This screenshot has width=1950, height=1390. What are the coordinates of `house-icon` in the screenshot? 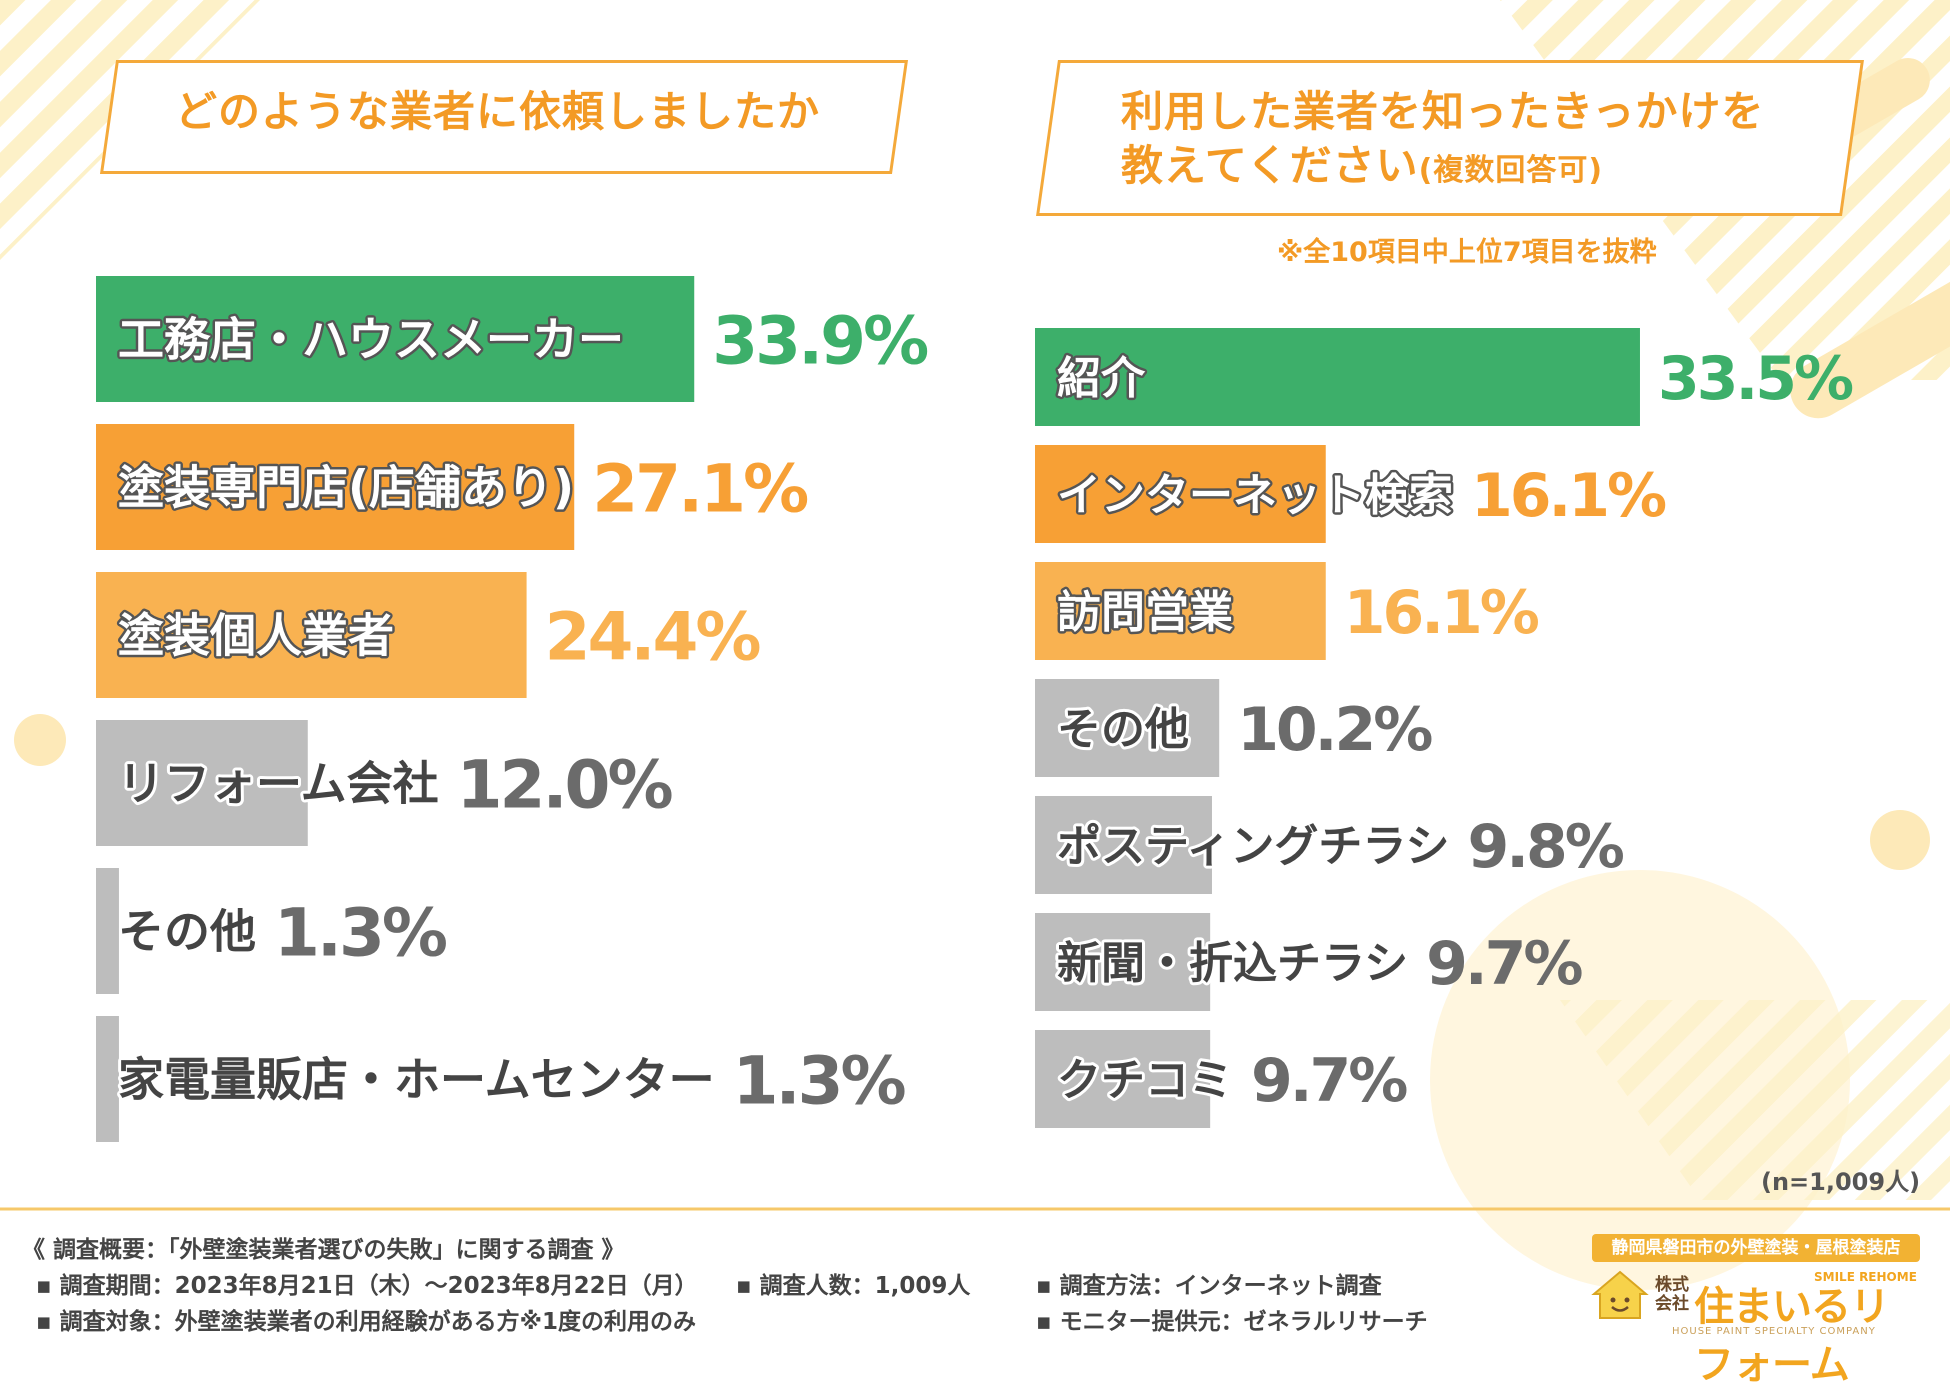 It's located at (1620, 1294).